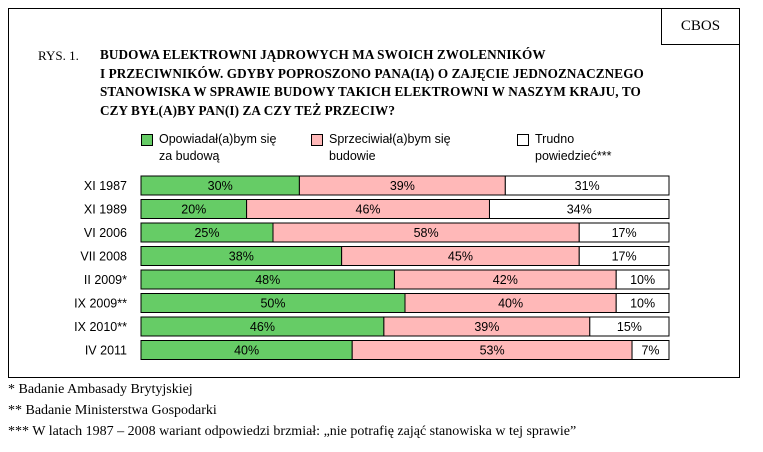 Image resolution: width=763 pixels, height=452 pixels. Describe the element at coordinates (58, 55) in the screenshot. I see `figure-label: RYS. 1.` at that location.